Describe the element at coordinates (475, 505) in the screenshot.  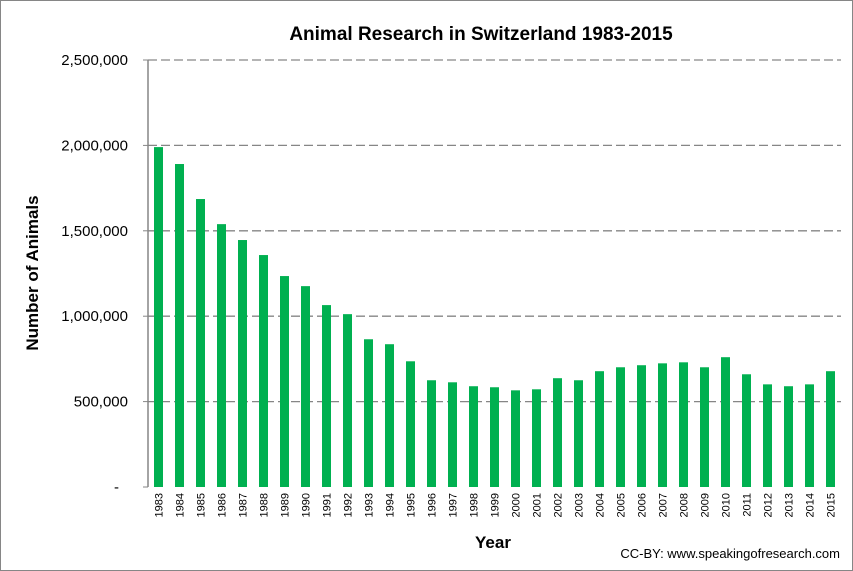
I see `x-tick-label: 1998` at that location.